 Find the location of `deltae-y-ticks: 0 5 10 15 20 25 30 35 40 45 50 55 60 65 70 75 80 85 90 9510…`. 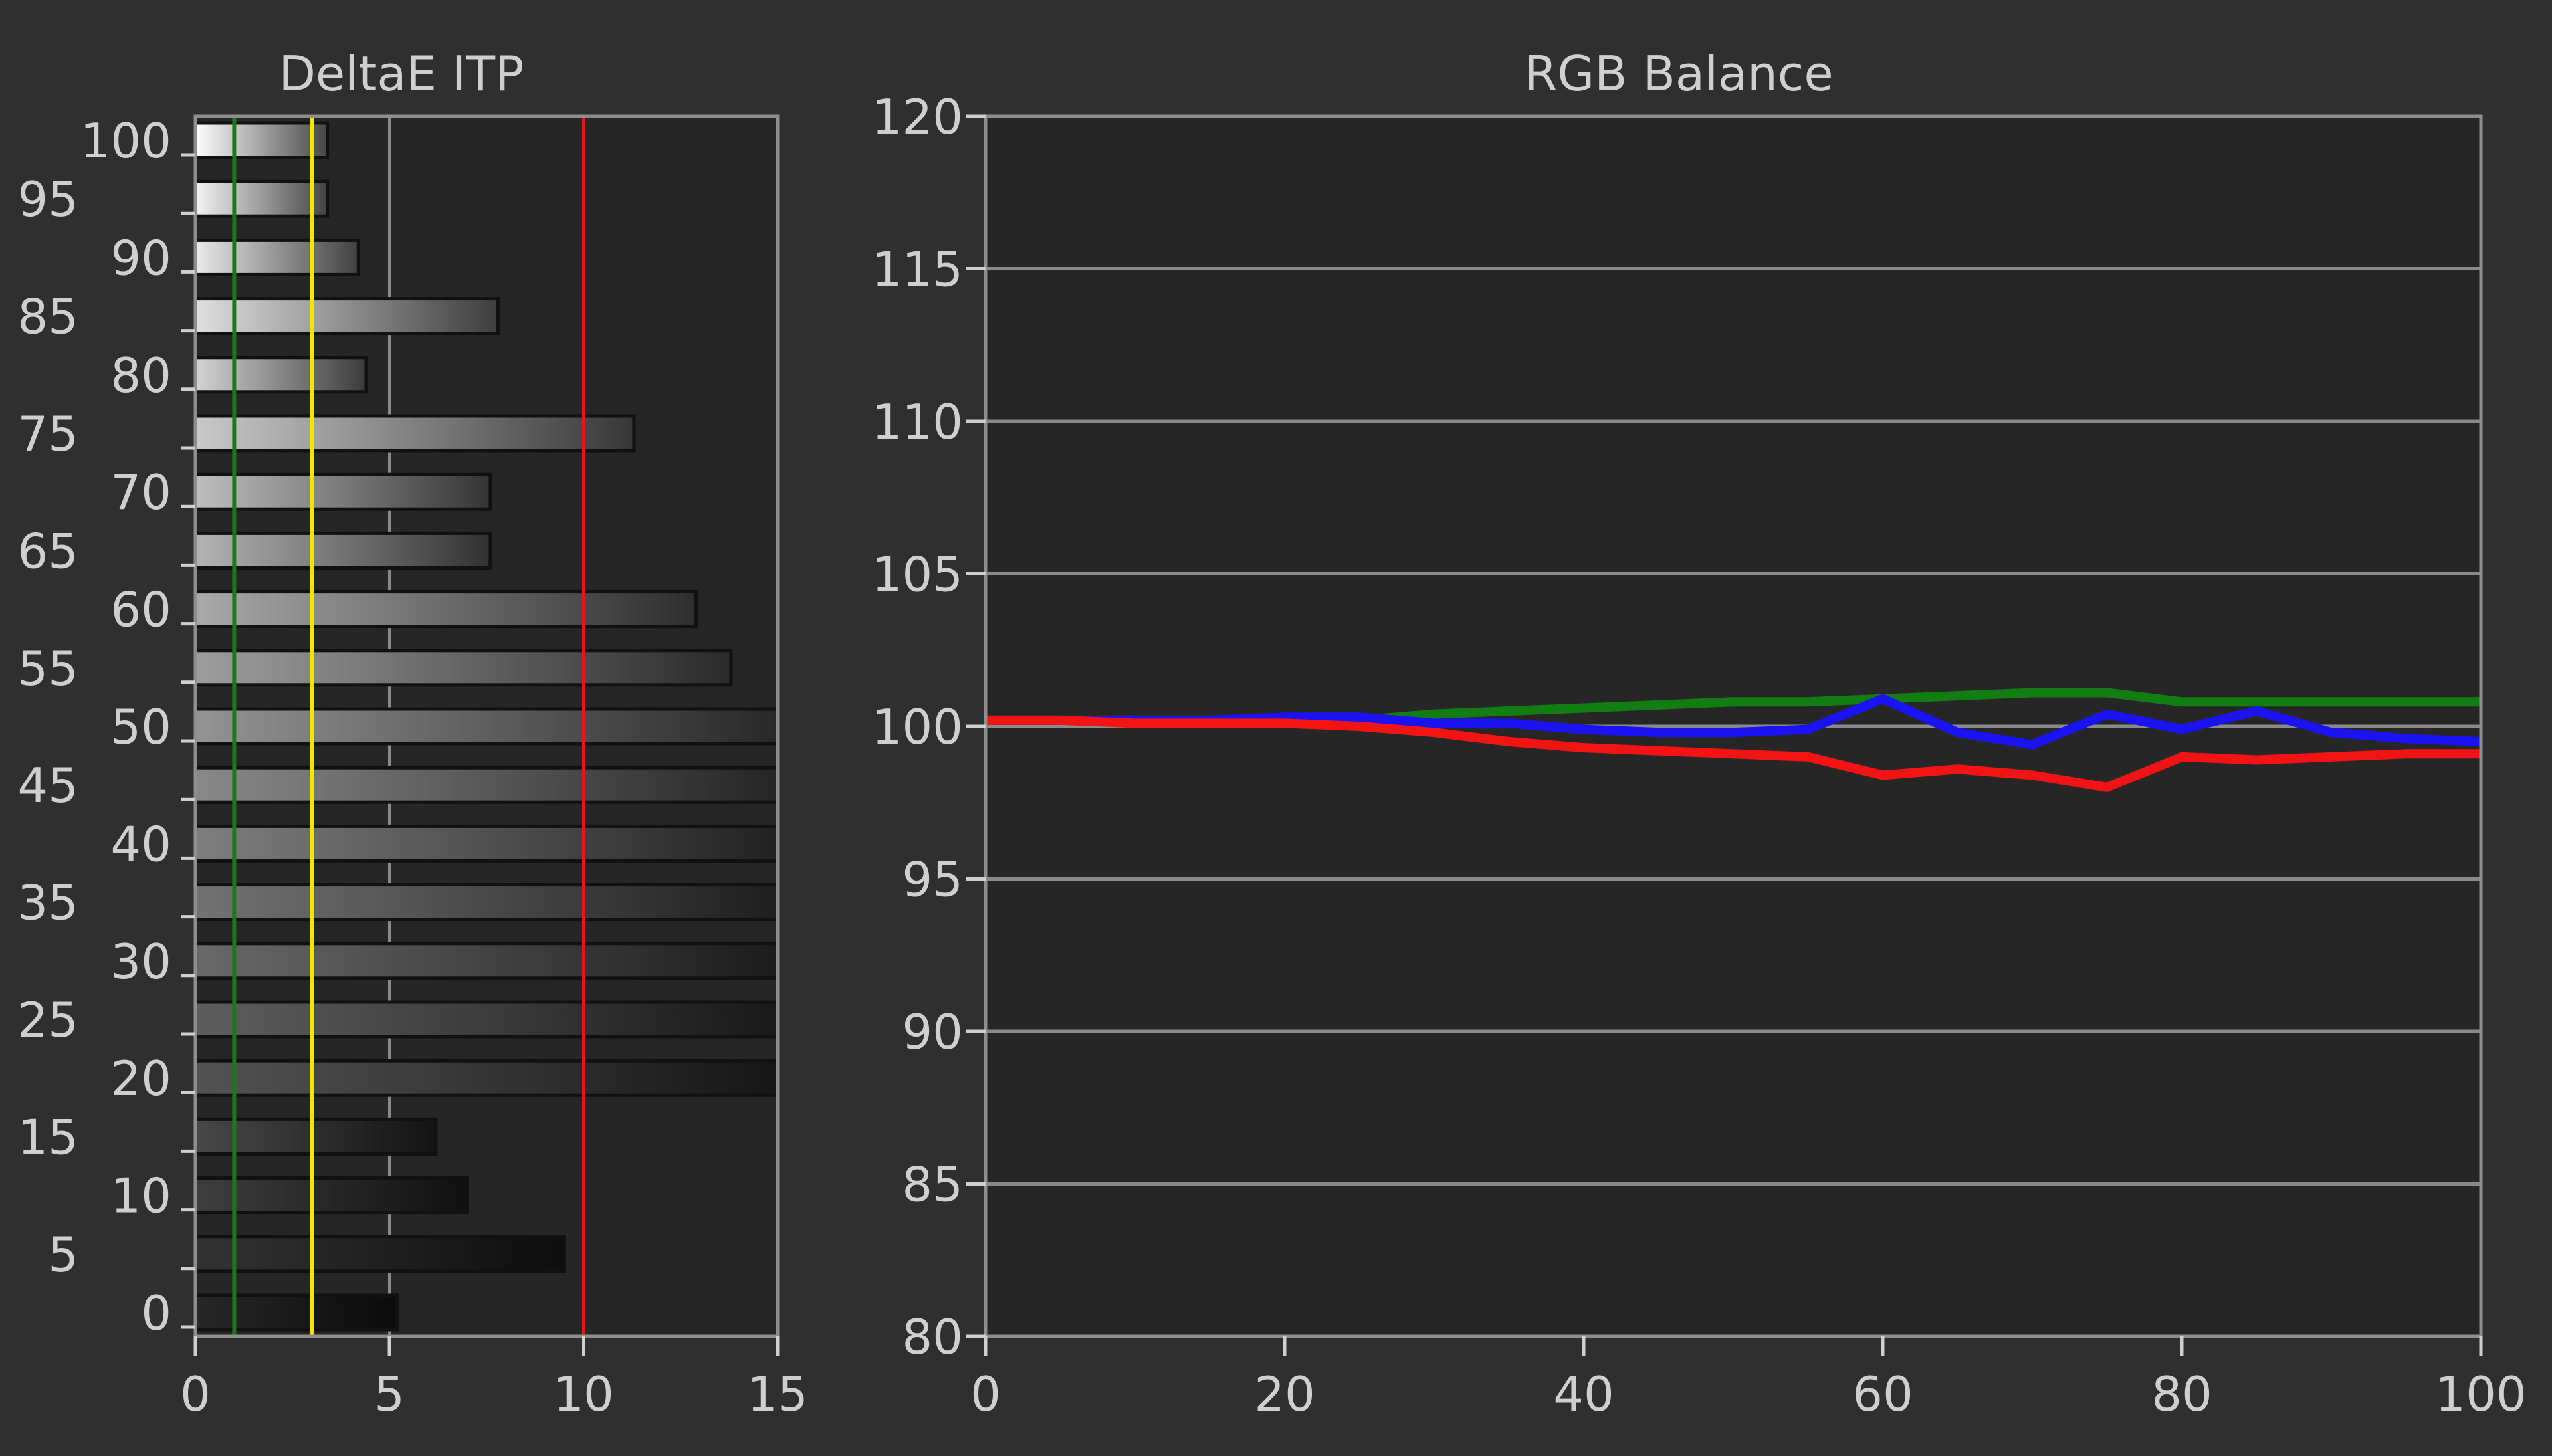

deltae-y-ticks: 0 5 10 15 20 25 30 35 40 45 50 55 60 65 70 75 80 85 90 9510… is located at coordinates (106, 727).